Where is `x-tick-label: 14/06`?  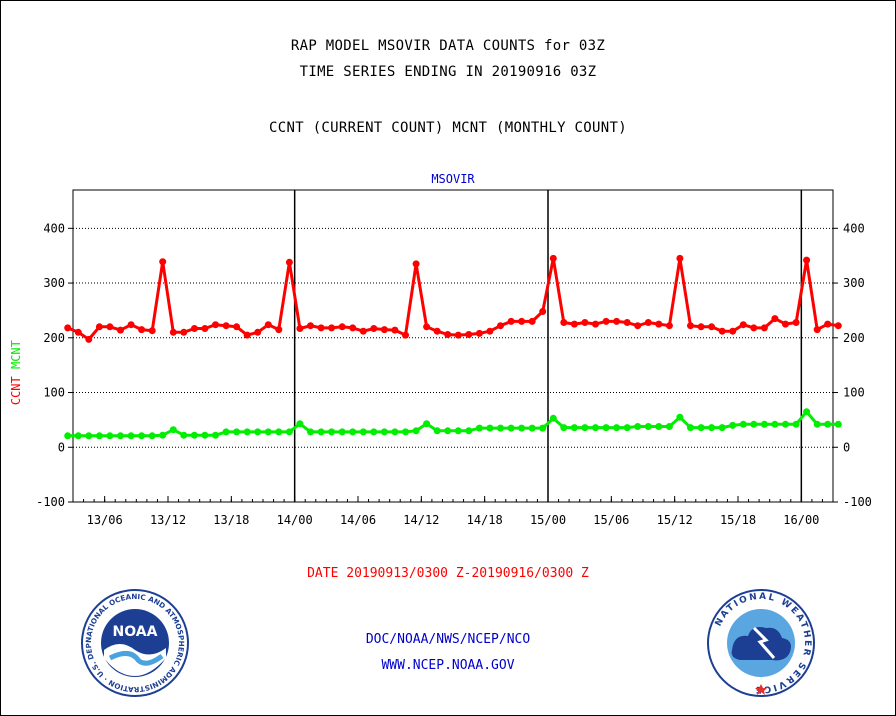 x-tick-label: 14/06 is located at coordinates (358, 520).